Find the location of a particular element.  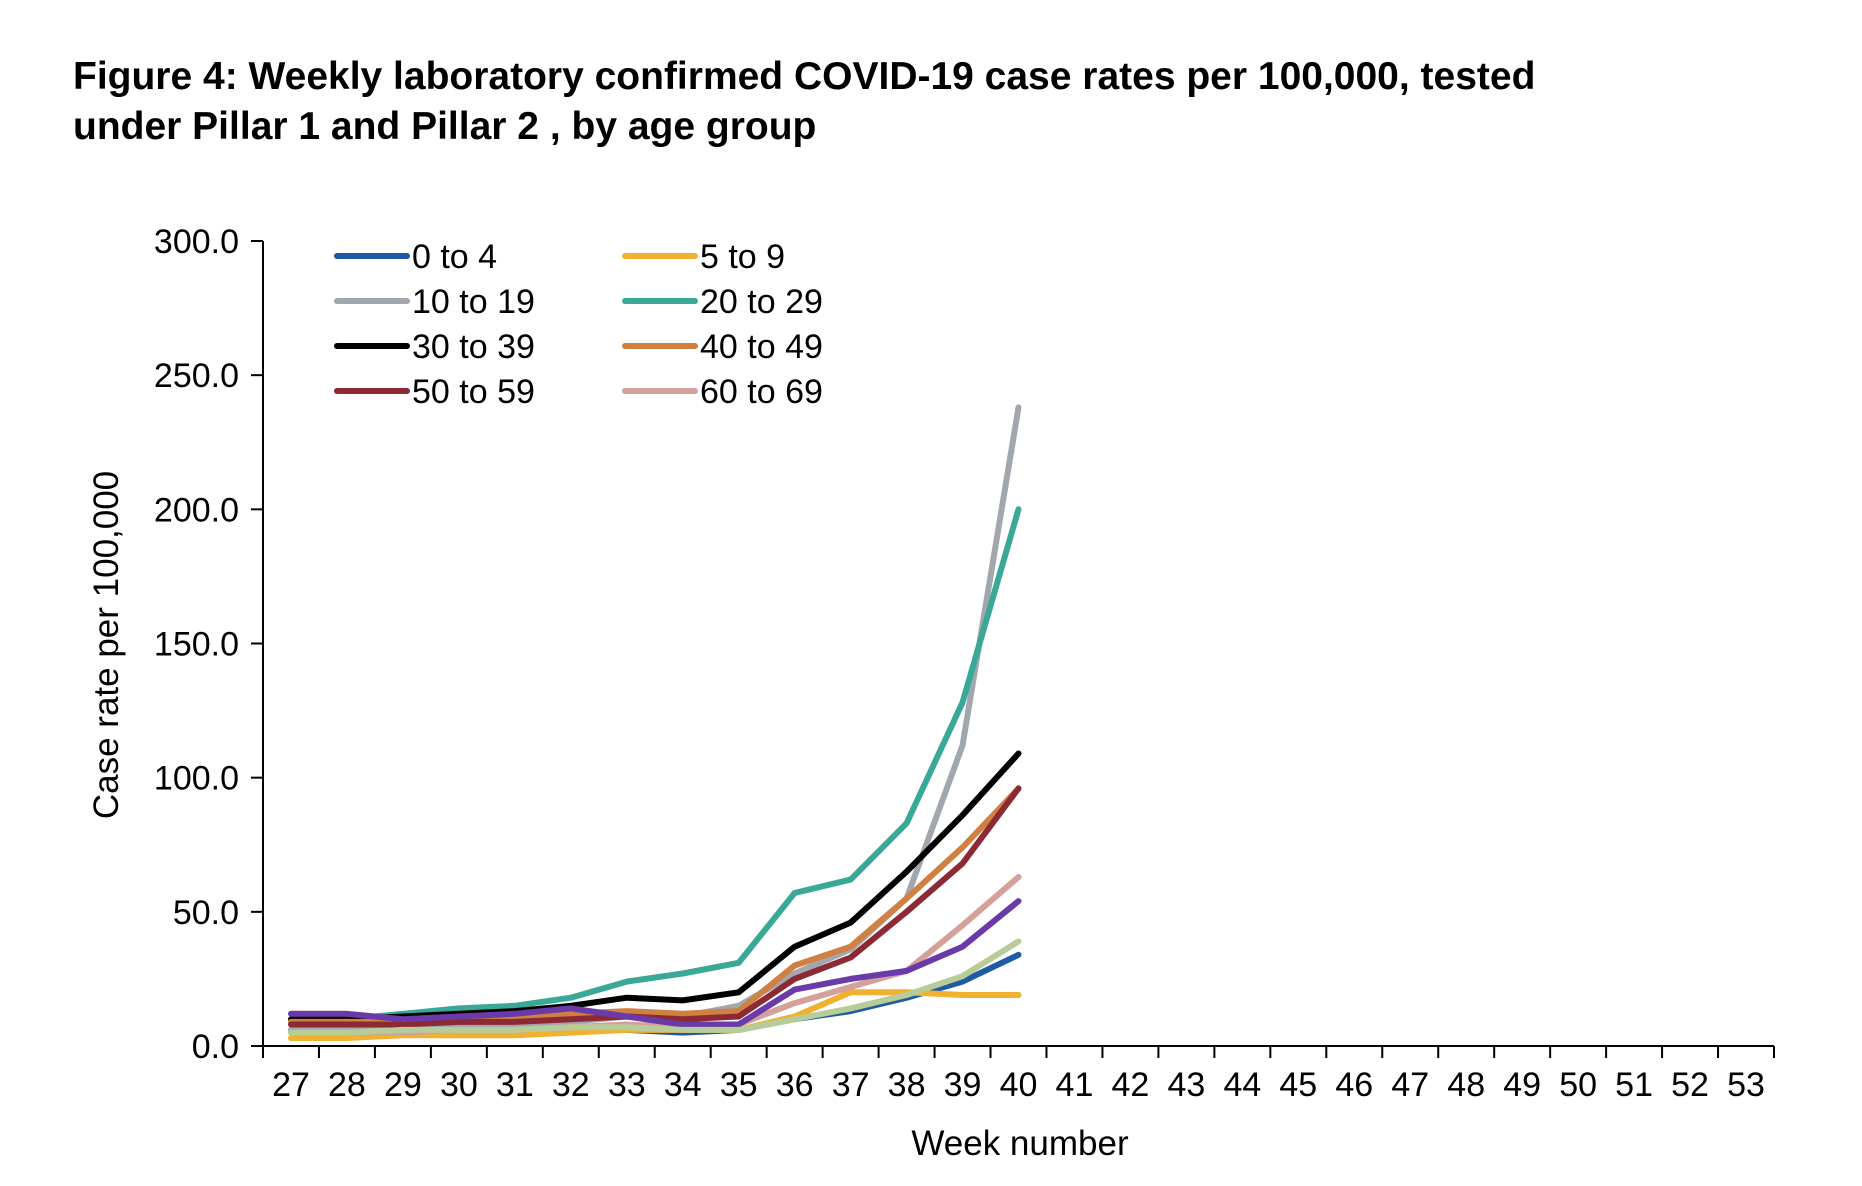

x-tick-label: 42 is located at coordinates (1131, 1085).